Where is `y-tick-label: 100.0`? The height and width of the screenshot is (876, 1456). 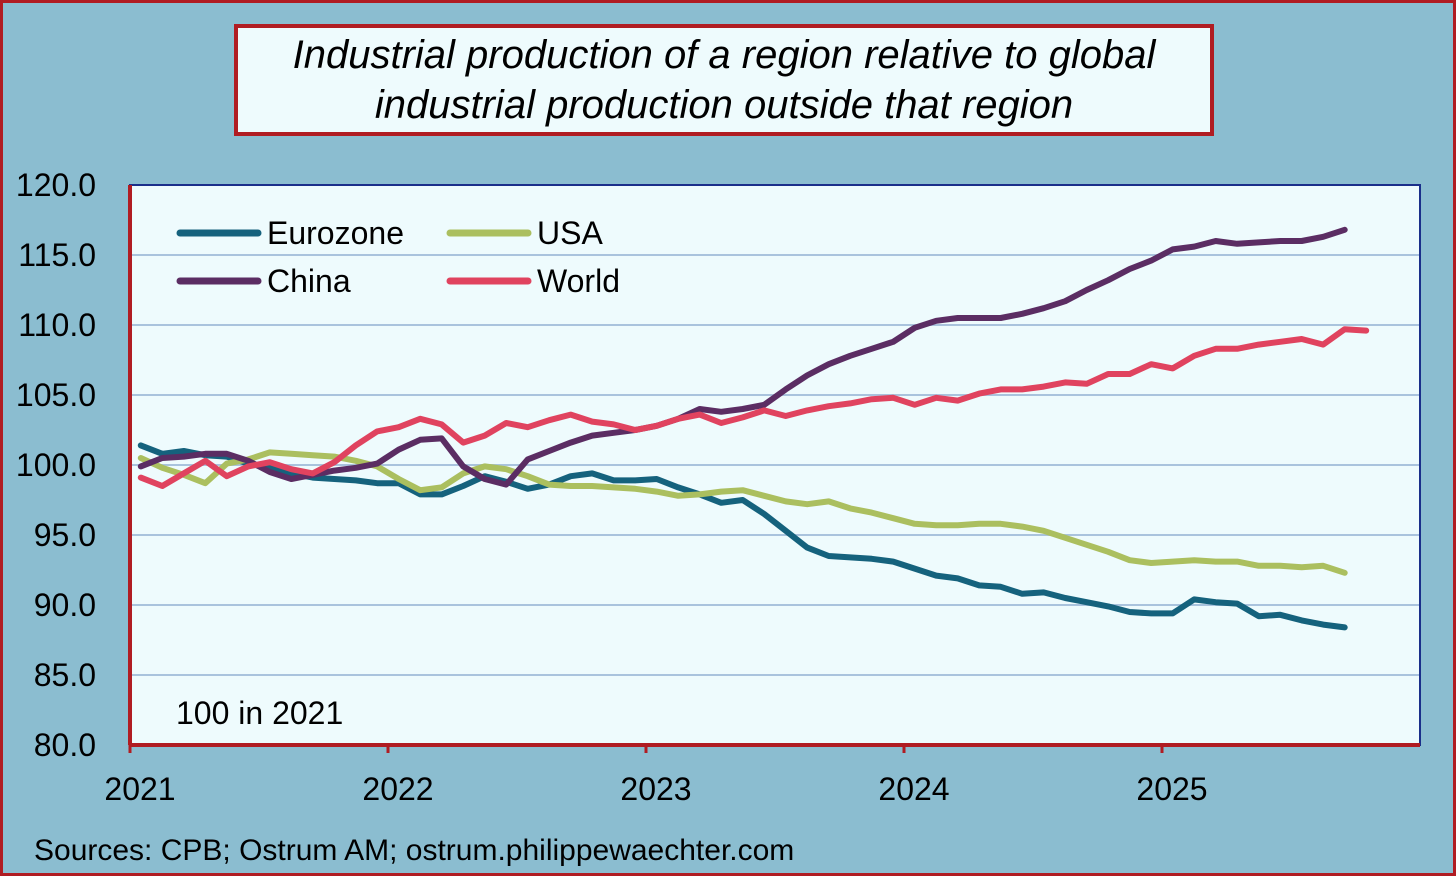
y-tick-label: 100.0 is located at coordinates (56, 465).